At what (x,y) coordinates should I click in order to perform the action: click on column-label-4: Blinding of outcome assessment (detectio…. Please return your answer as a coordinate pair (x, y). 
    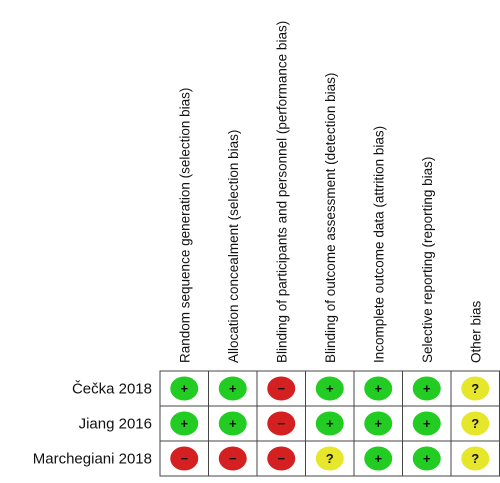
    Looking at the image, I should click on (330, 218).